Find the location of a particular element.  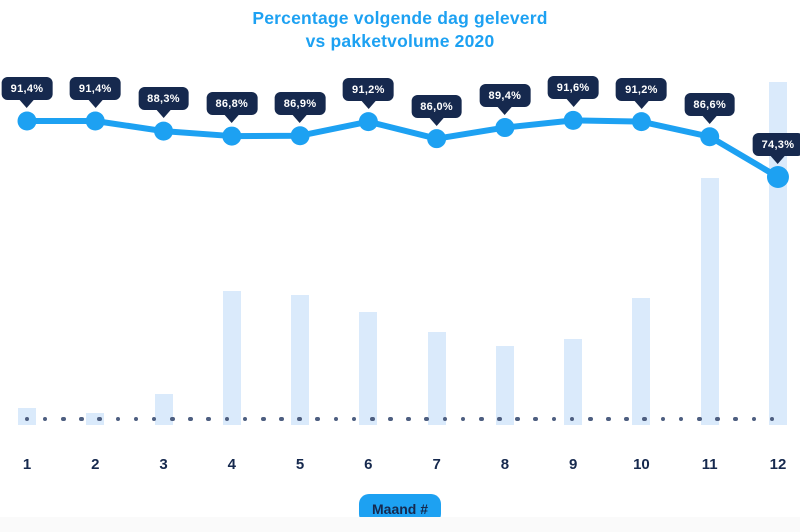

value-badge: 91,6% is located at coordinates (573, 92).